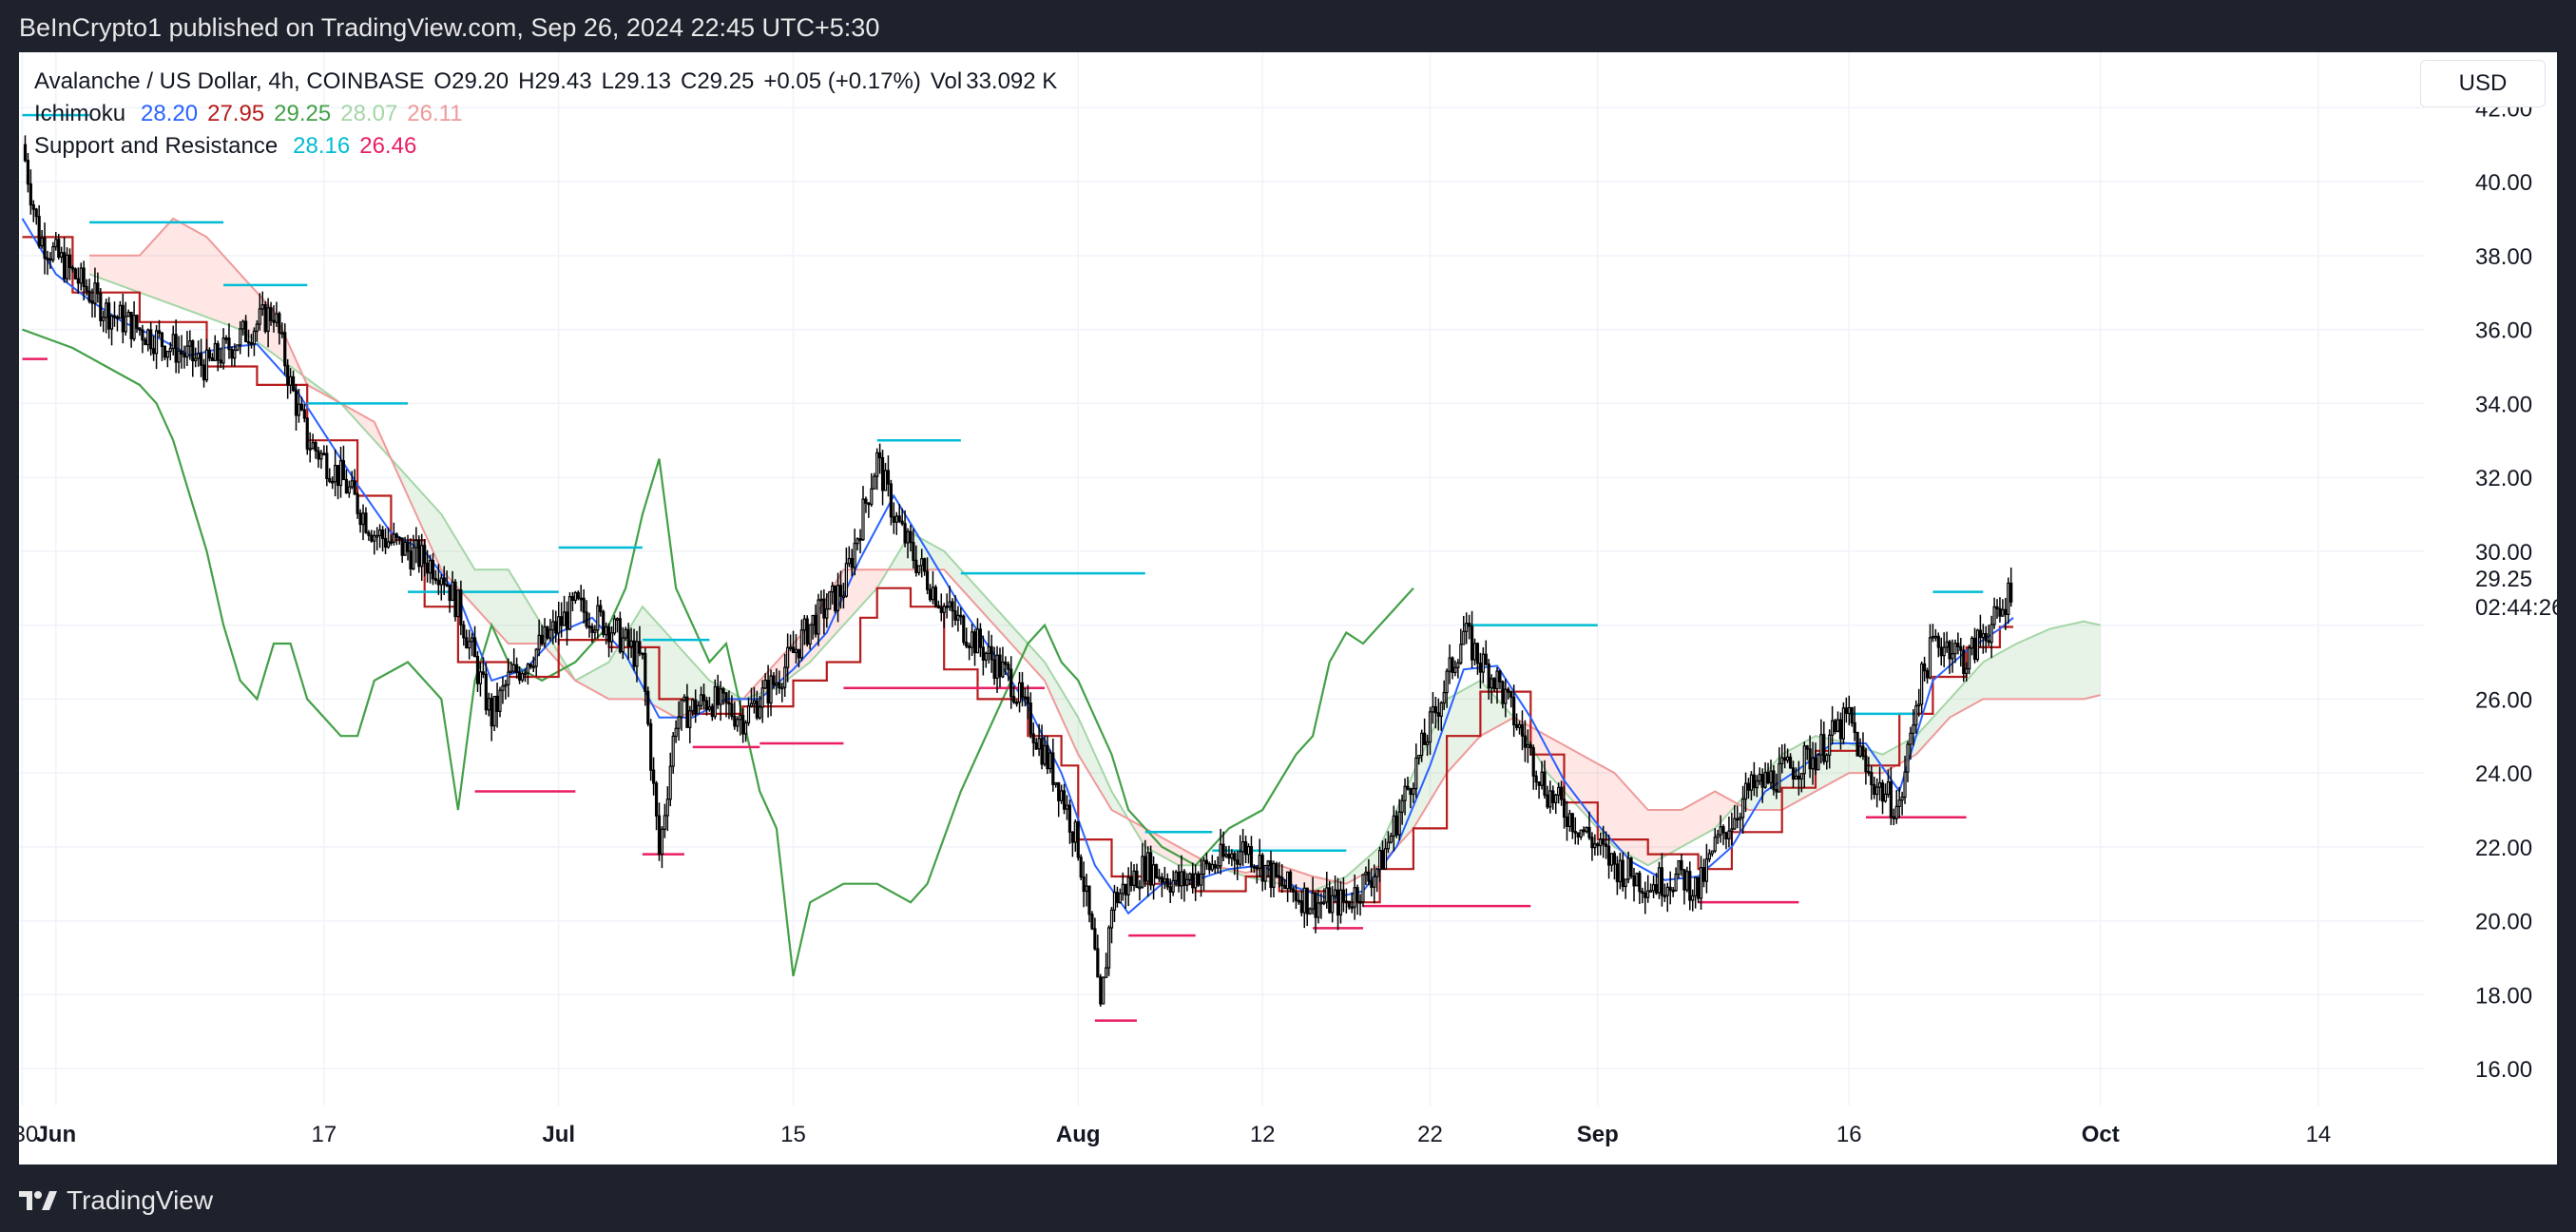 The height and width of the screenshot is (1232, 2576). What do you see at coordinates (116, 1201) in the screenshot?
I see `tradingview-logo: TradingView` at bounding box center [116, 1201].